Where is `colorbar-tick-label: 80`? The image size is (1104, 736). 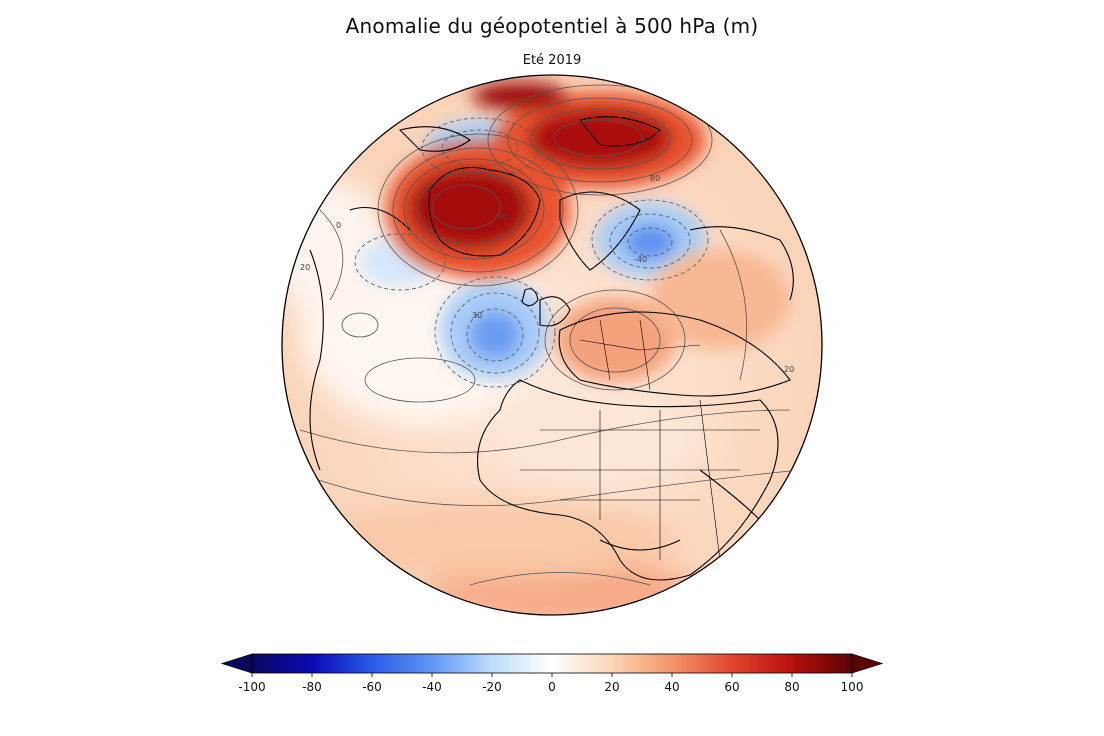
colorbar-tick-label: 80 is located at coordinates (791, 687).